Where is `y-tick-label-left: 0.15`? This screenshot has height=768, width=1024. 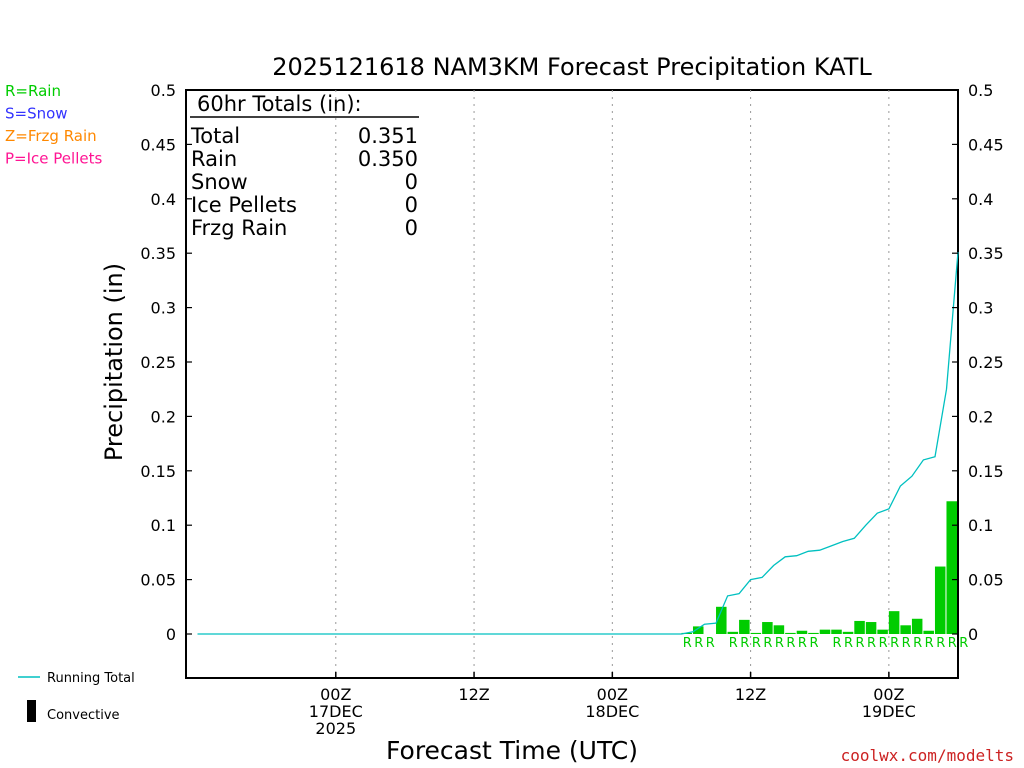 y-tick-label-left: 0.15 is located at coordinates (158, 471).